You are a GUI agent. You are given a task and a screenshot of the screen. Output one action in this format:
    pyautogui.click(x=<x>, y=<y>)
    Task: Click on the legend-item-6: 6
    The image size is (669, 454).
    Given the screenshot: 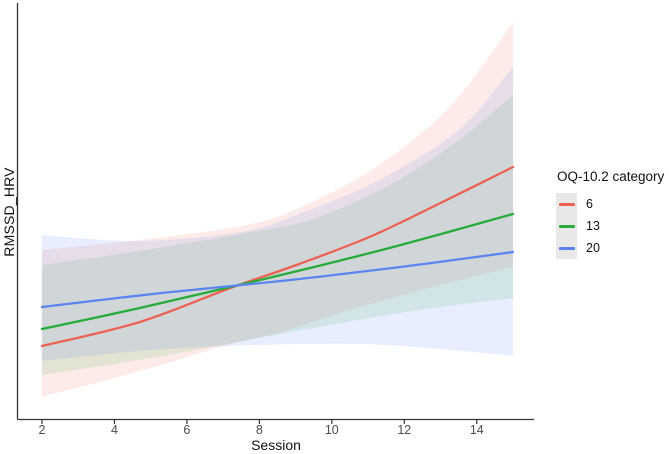 What is the action you would take?
    pyautogui.click(x=610, y=204)
    